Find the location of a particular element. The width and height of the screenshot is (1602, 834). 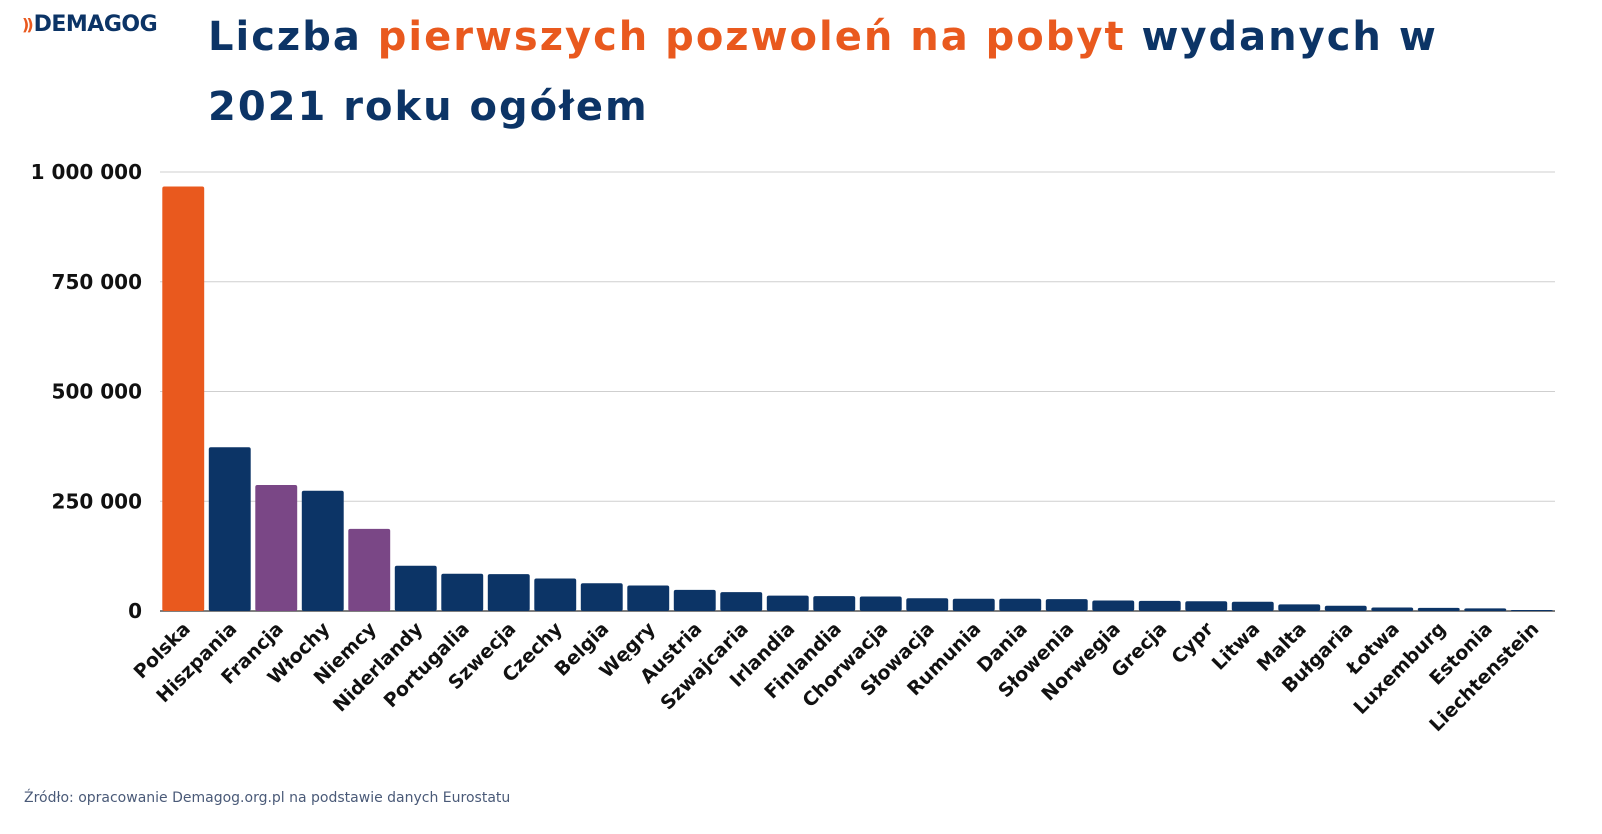

title-accent: pierwszych pozwoleń na pobyt is located at coordinates (751, 37).